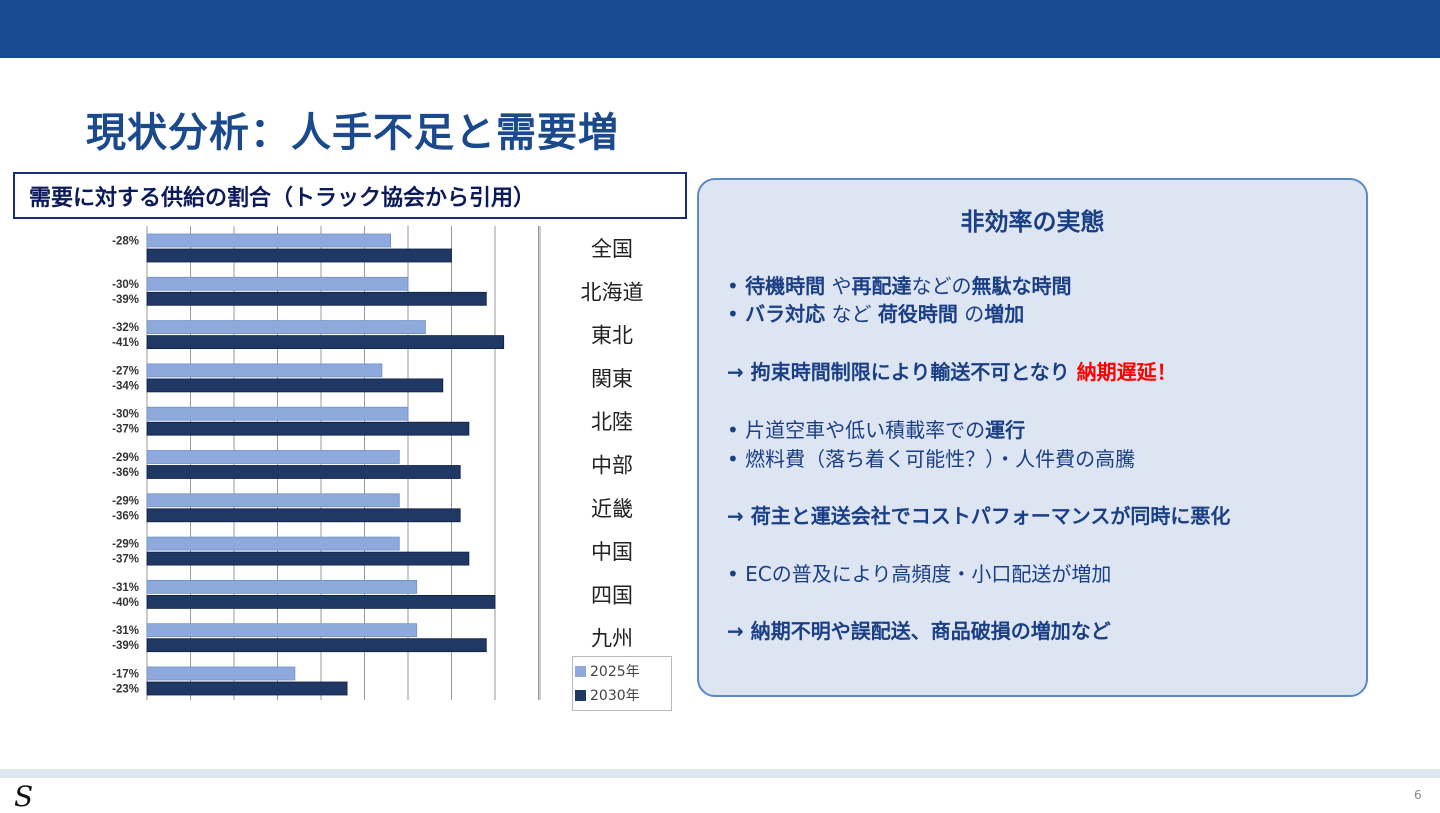 The image size is (1440, 813). I want to click on data-label-2030-8: -37%, so click(125, 560).